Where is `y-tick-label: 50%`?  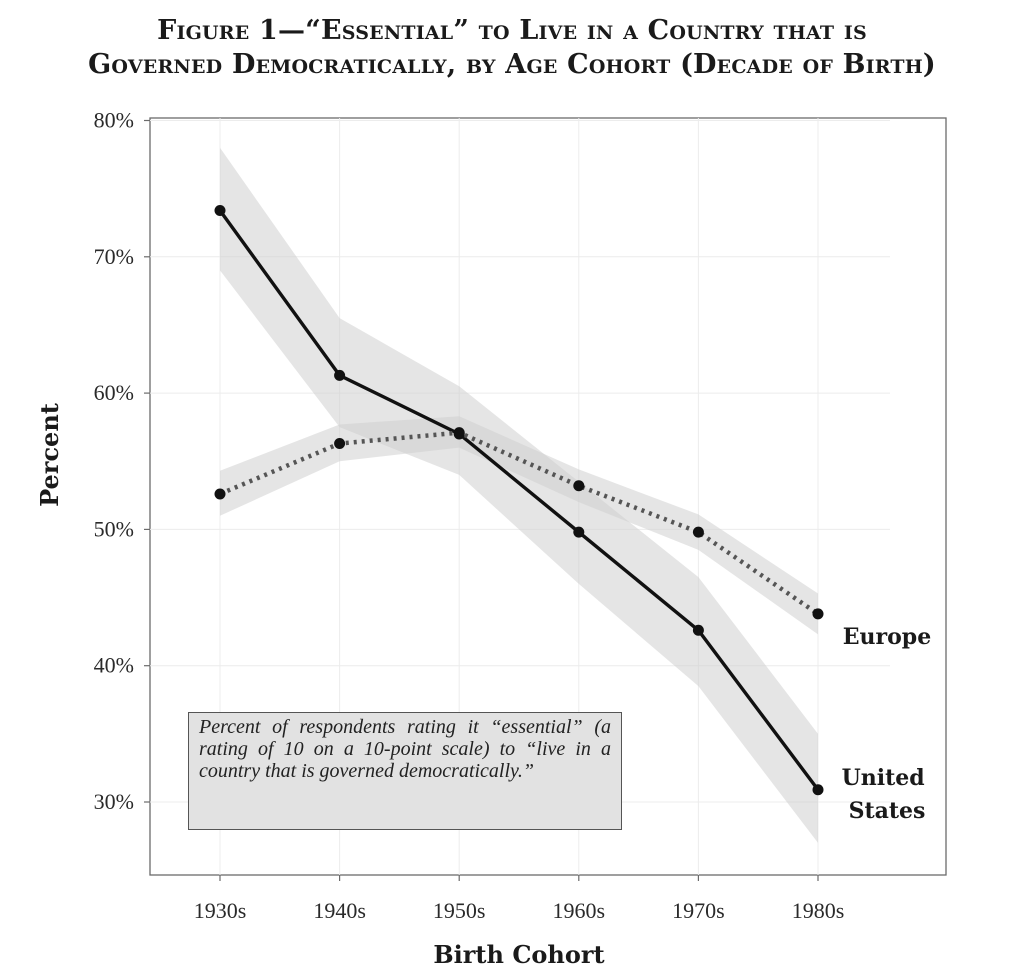
y-tick-label: 50% is located at coordinates (114, 528).